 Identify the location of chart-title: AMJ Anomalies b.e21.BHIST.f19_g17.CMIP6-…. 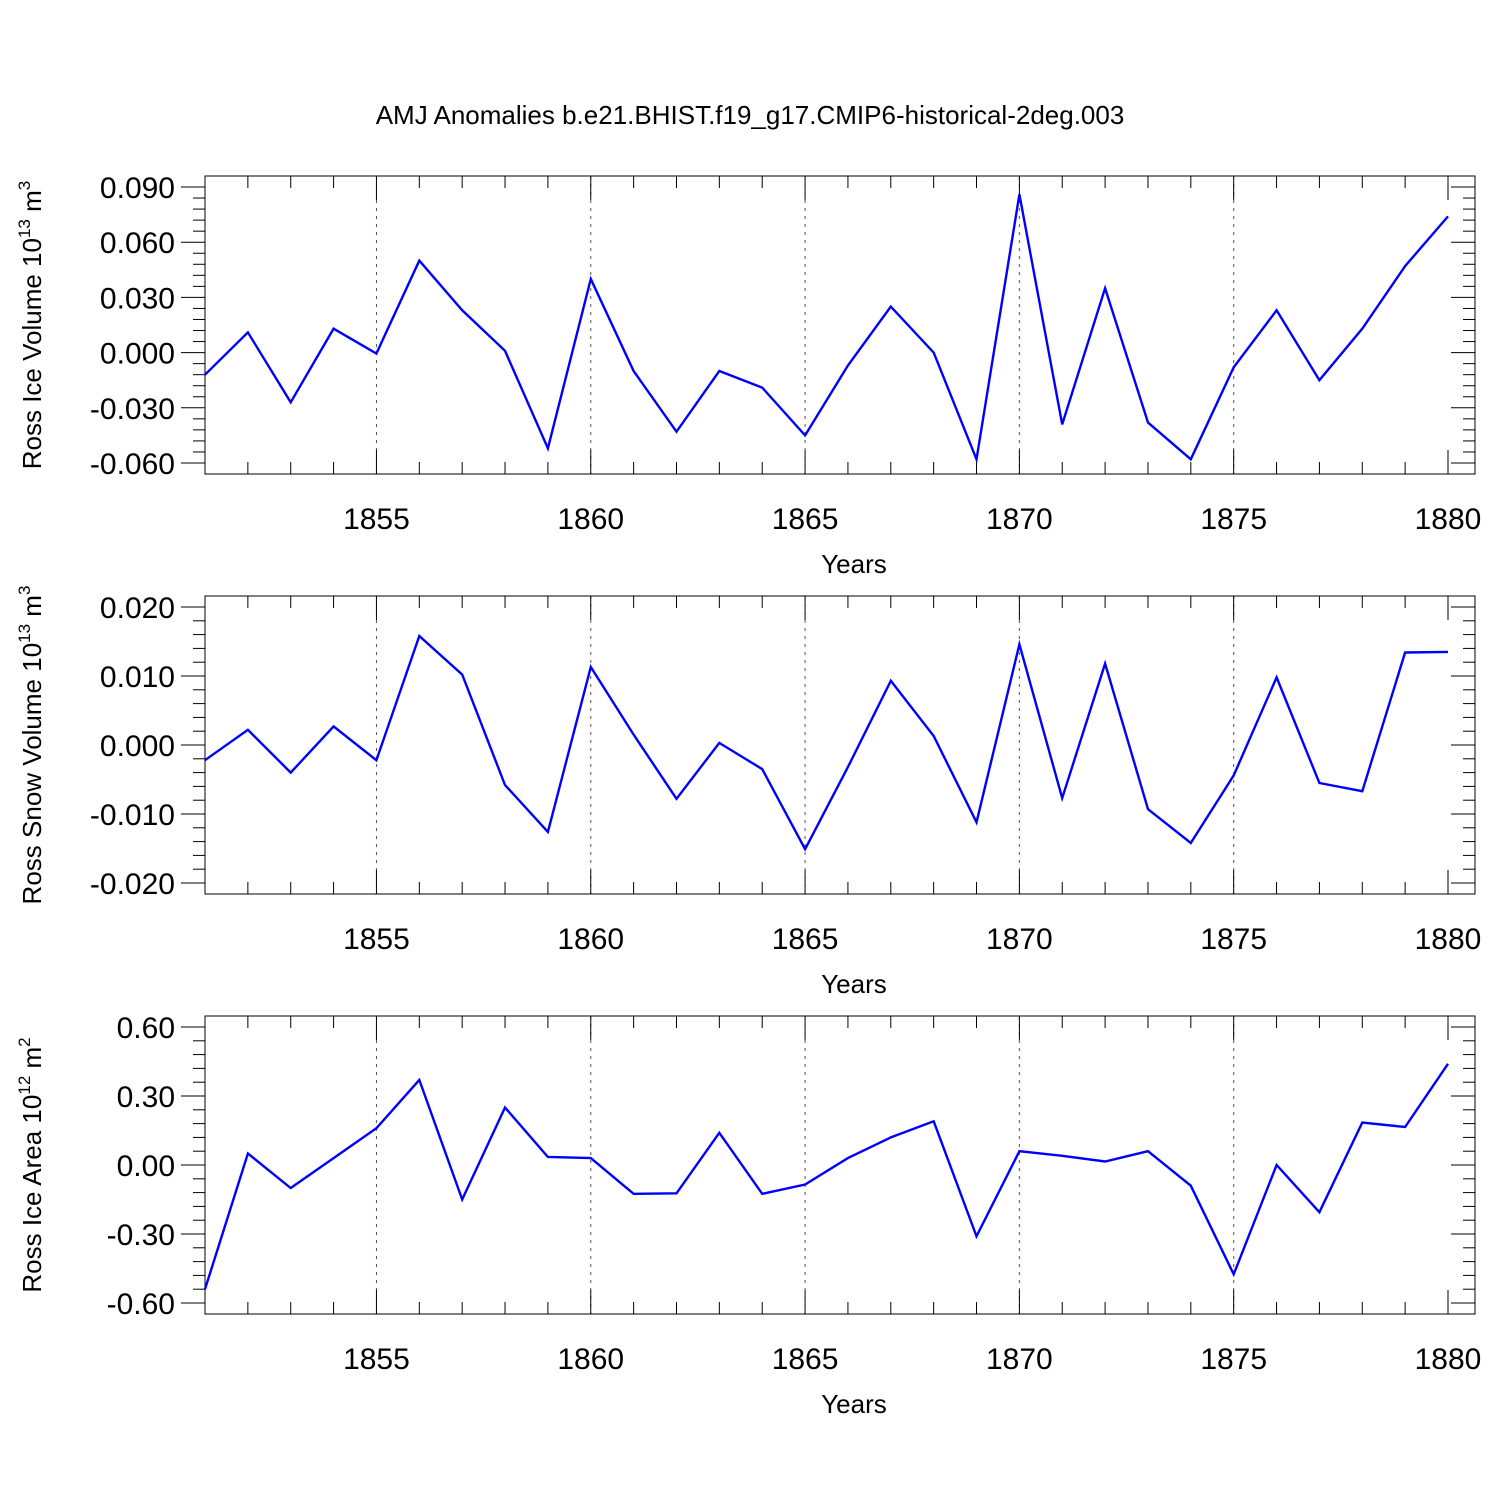
(750, 115).